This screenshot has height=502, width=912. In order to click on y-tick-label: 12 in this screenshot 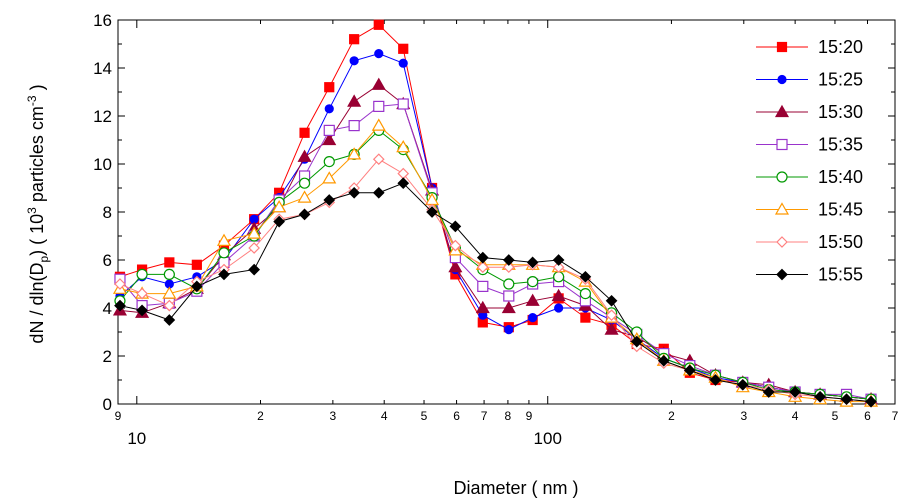, I will do `click(102, 116)`.